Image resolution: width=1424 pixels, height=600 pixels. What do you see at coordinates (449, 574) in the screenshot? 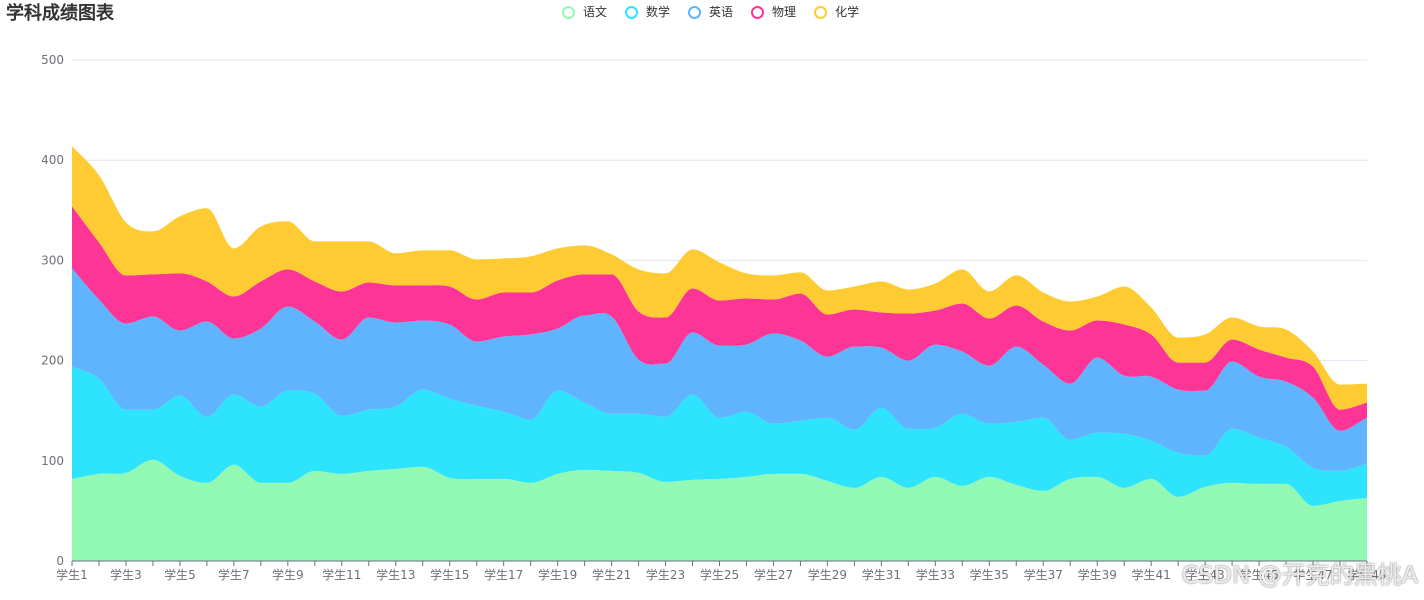
I see `x-tick-label: 学生15` at bounding box center [449, 574].